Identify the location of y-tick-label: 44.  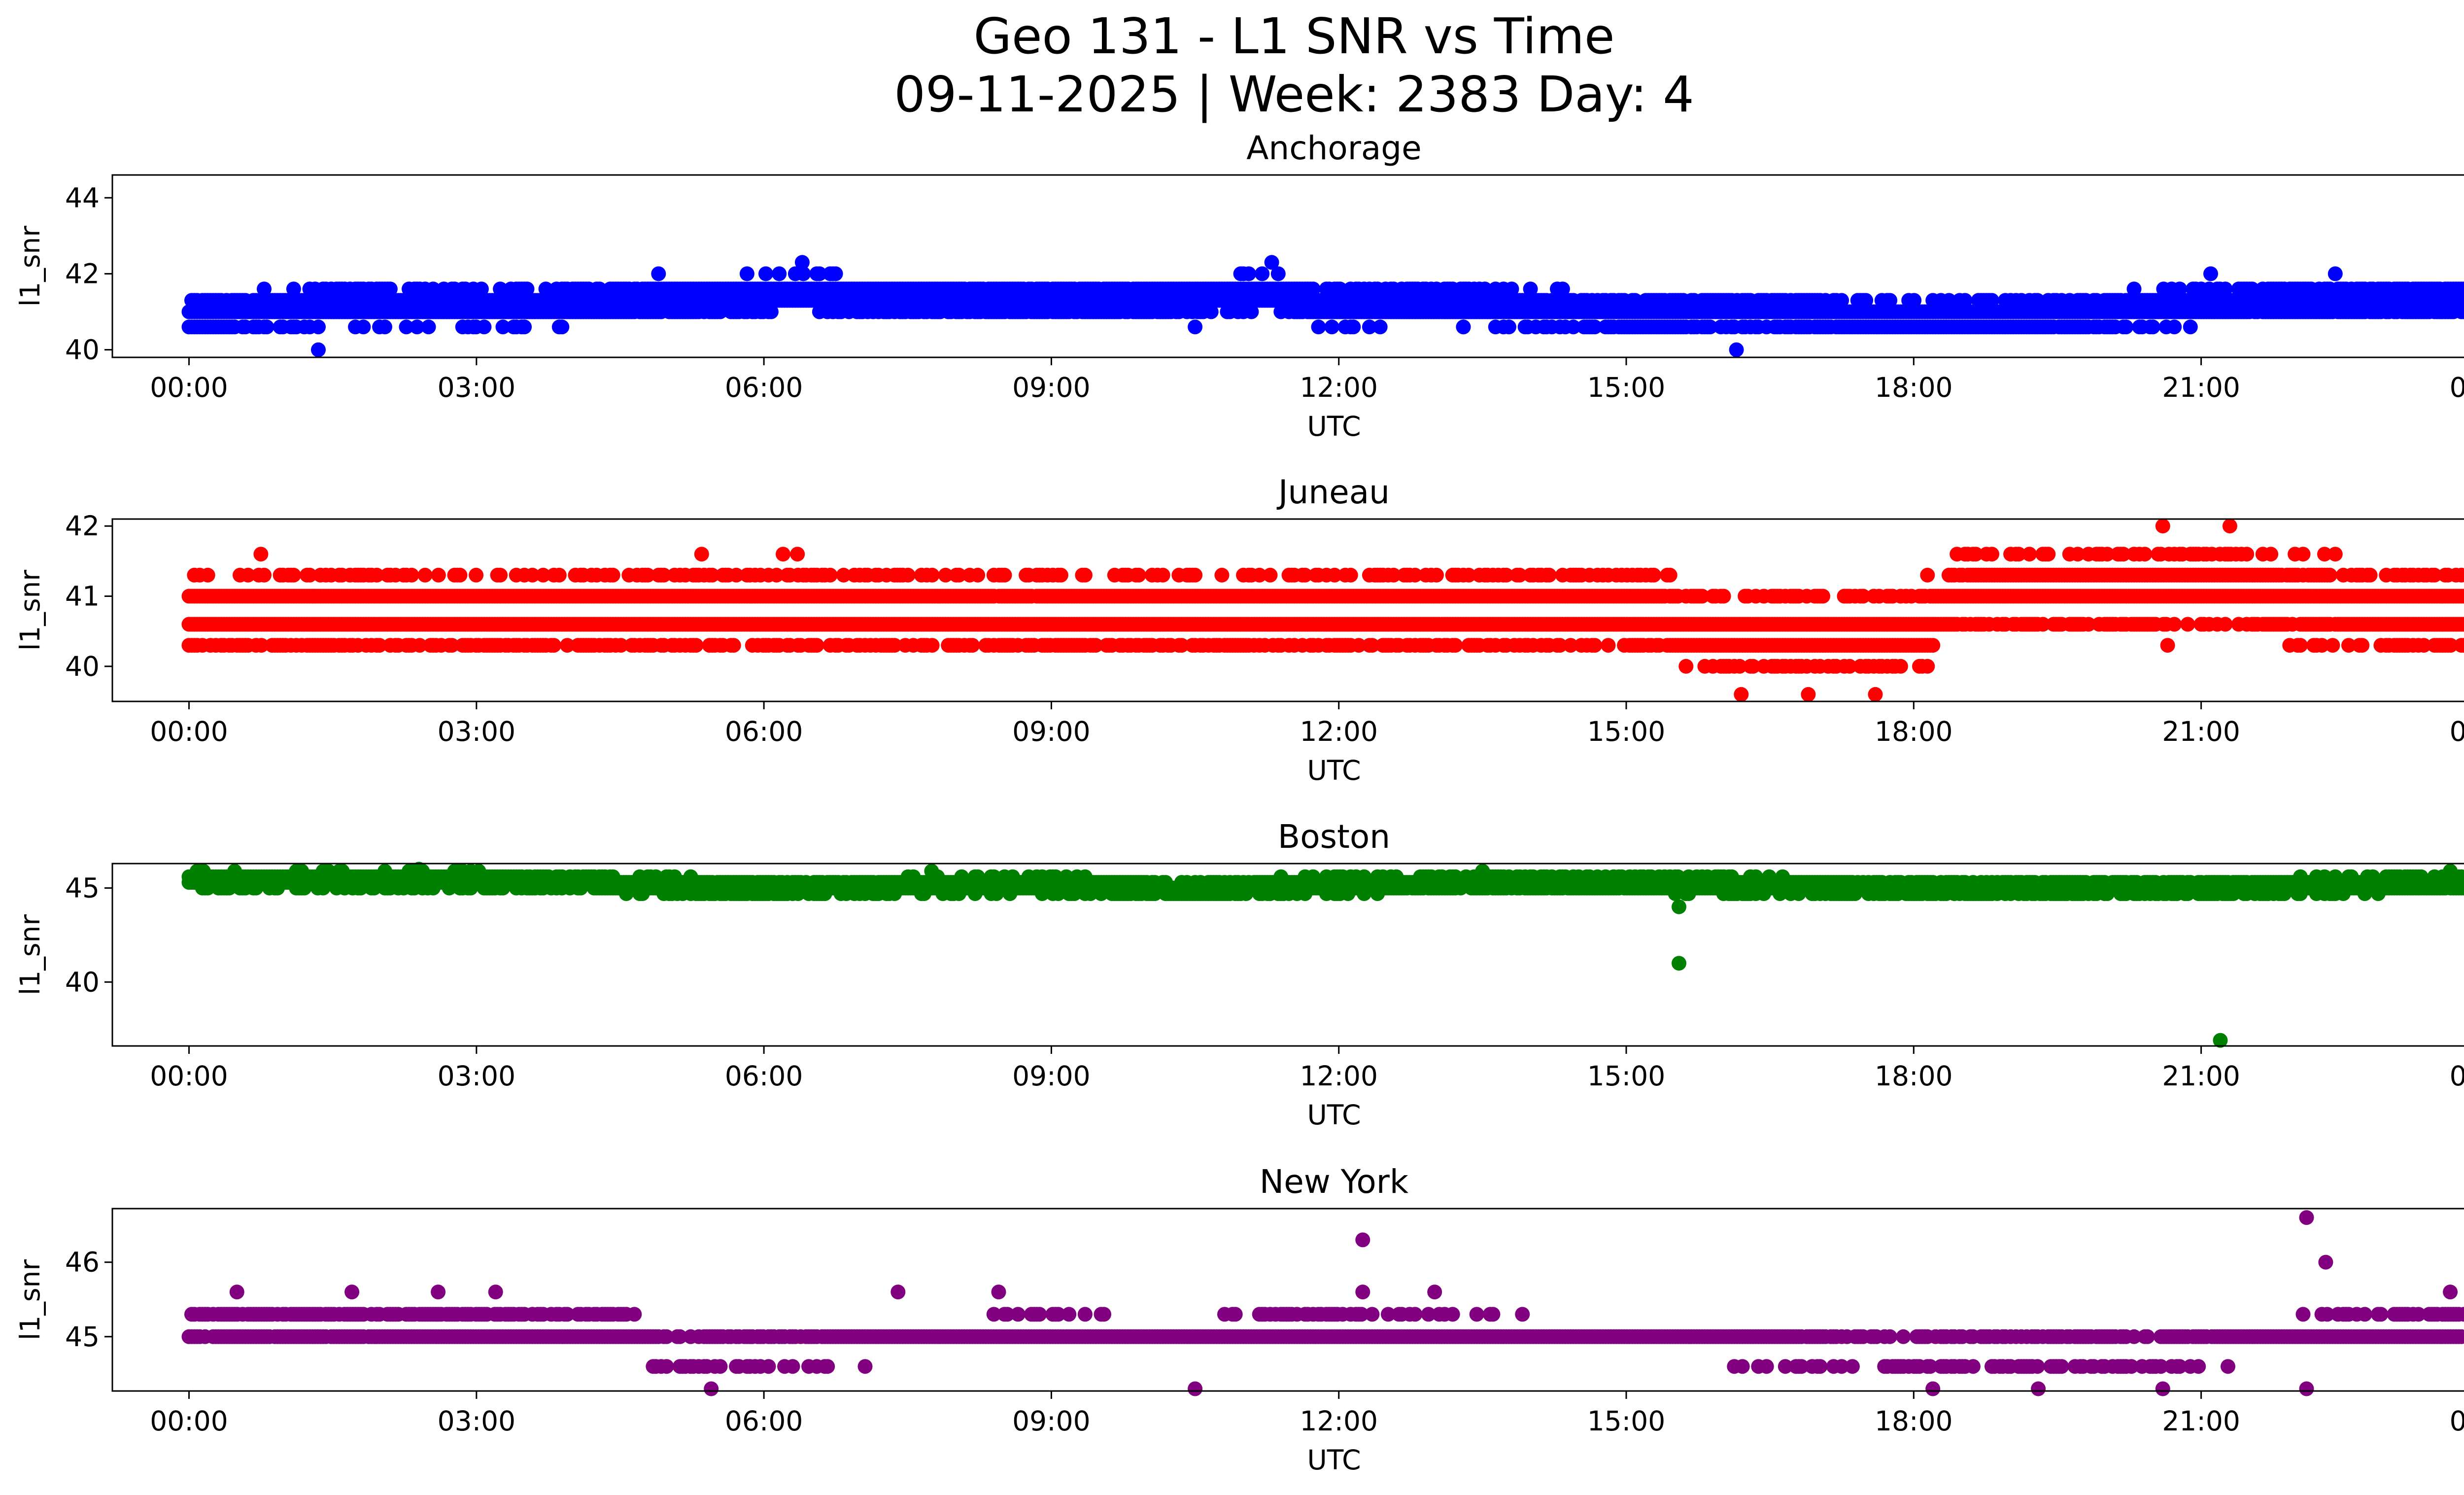
(82, 197).